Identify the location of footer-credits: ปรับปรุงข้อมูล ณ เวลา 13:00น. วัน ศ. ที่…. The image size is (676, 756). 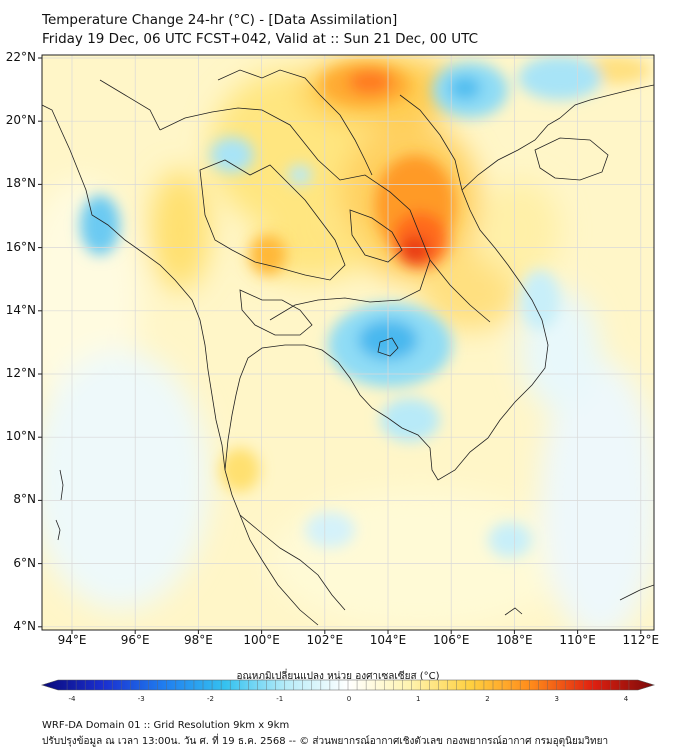
(325, 741).